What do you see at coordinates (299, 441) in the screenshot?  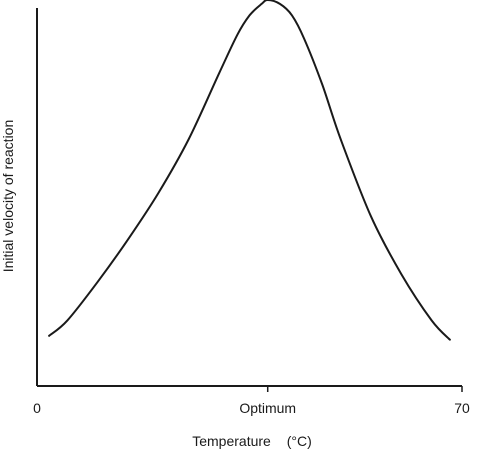 I see `x-axis-label-unit: (°C)` at bounding box center [299, 441].